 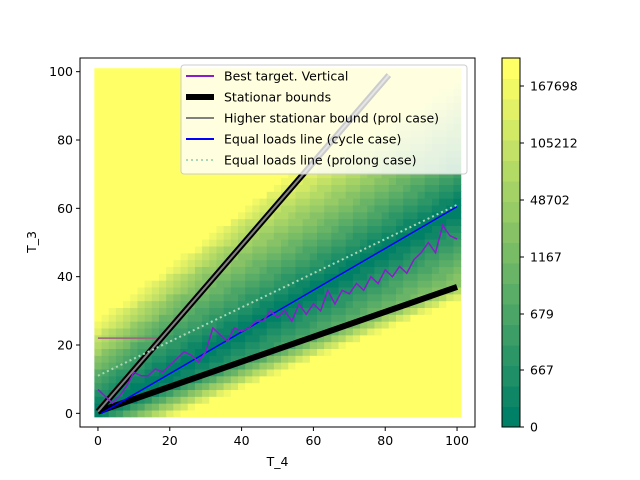 What do you see at coordinates (511, 171) in the screenshot?
I see `colorbar-segment` at bounding box center [511, 171].